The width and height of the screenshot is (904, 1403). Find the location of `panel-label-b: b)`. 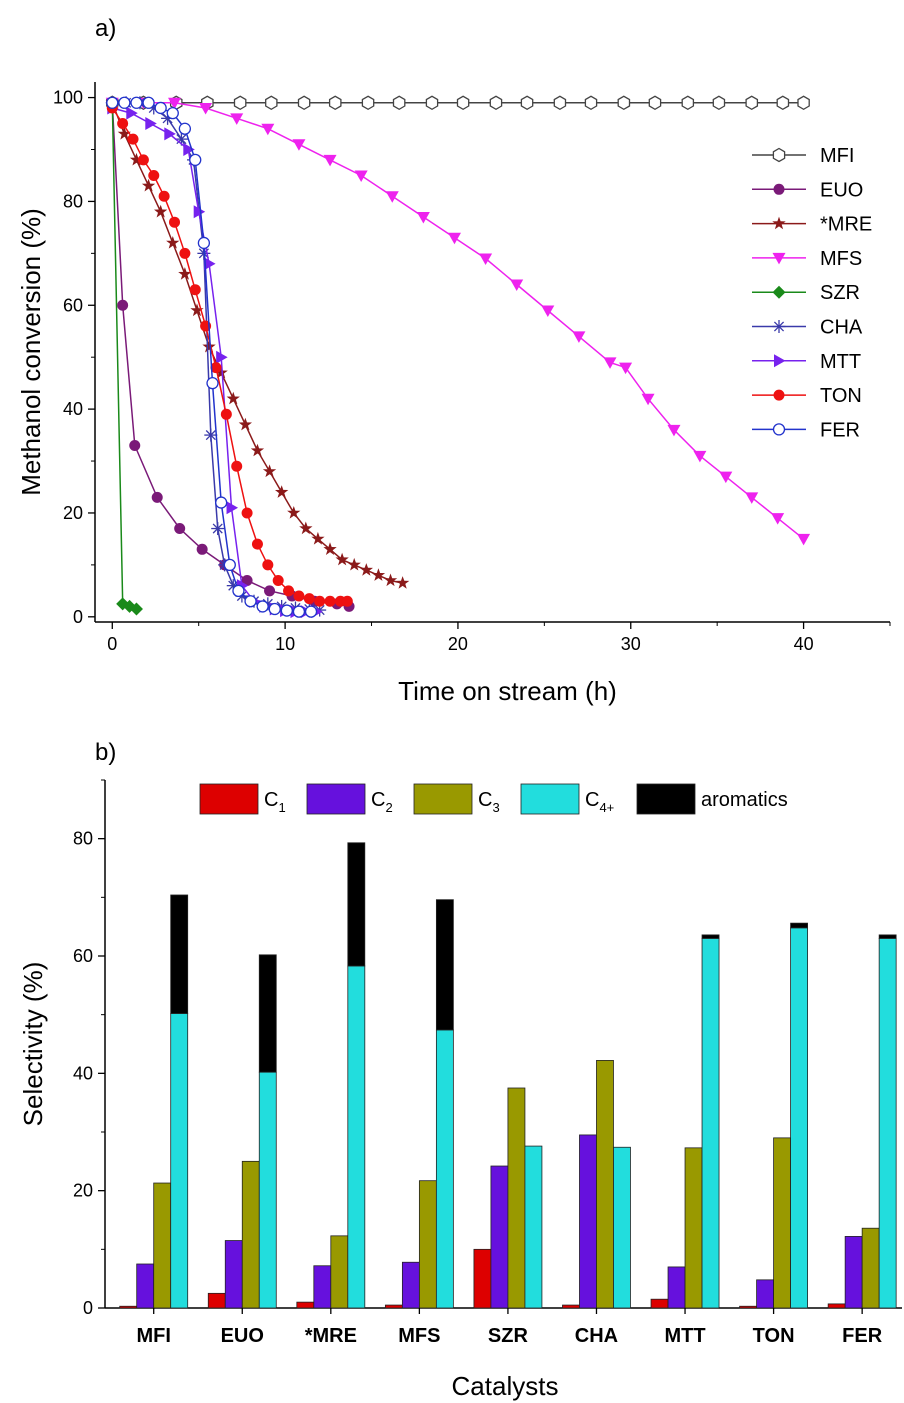

panel-label-b: b) is located at coordinates (105, 752).